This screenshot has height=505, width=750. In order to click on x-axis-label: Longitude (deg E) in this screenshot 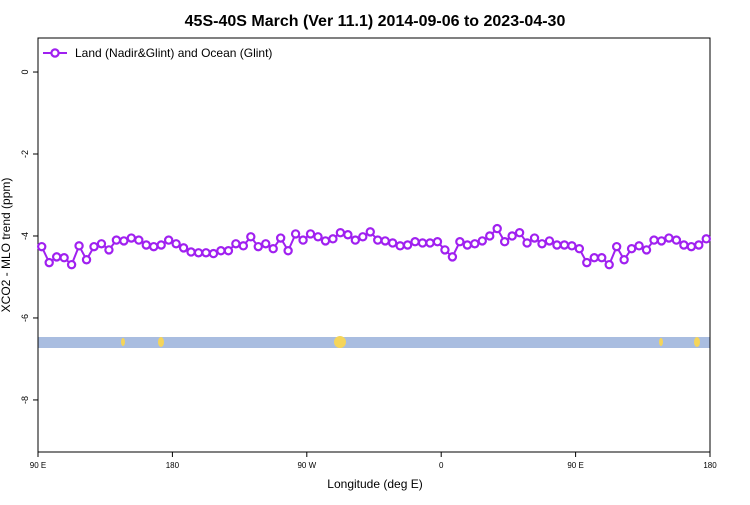, I will do `click(374, 484)`.